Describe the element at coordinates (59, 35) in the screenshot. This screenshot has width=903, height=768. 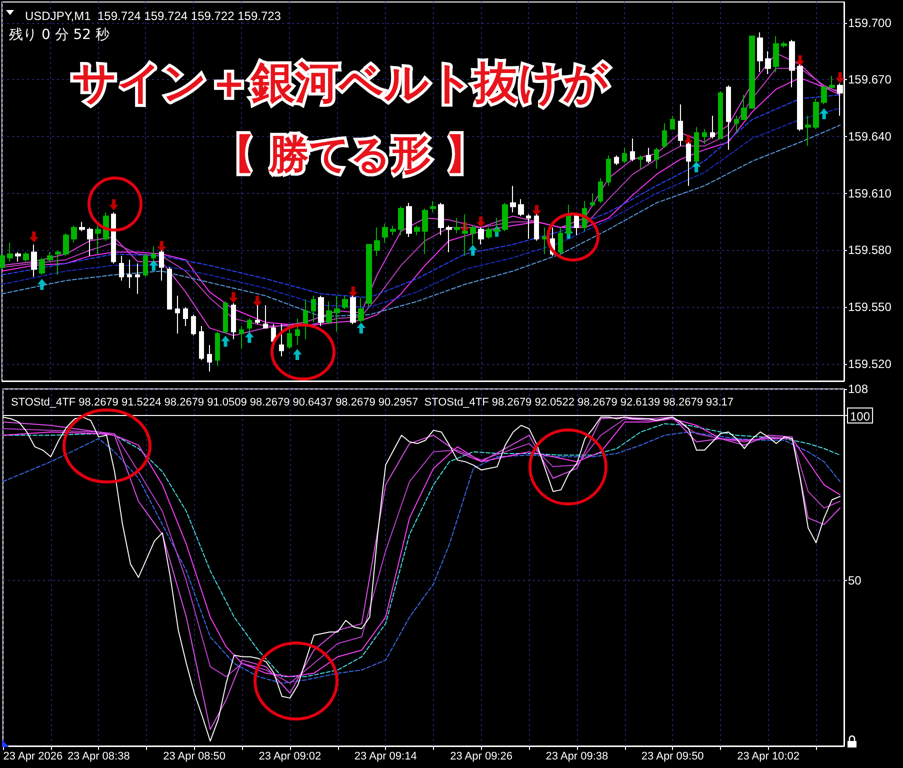
I see `annotation: 残り 0 分 52 秒` at that location.